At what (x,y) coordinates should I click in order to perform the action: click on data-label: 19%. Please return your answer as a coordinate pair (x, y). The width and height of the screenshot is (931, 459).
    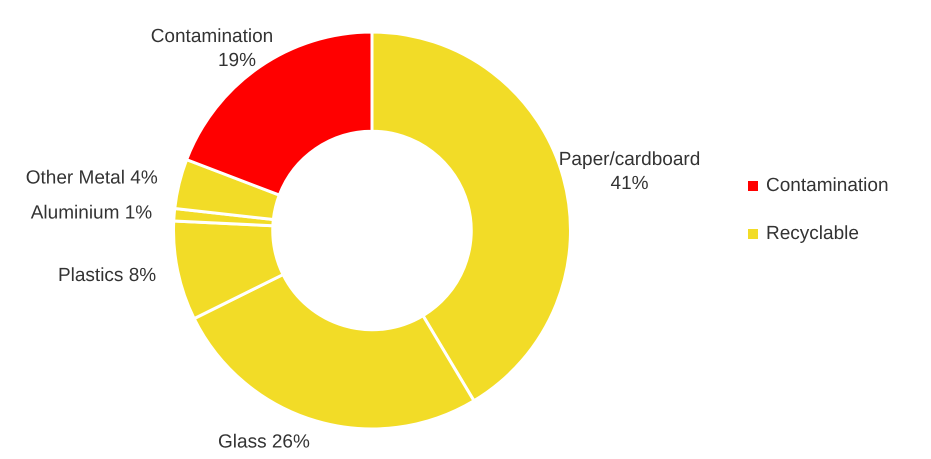
    Looking at the image, I should click on (237, 61).